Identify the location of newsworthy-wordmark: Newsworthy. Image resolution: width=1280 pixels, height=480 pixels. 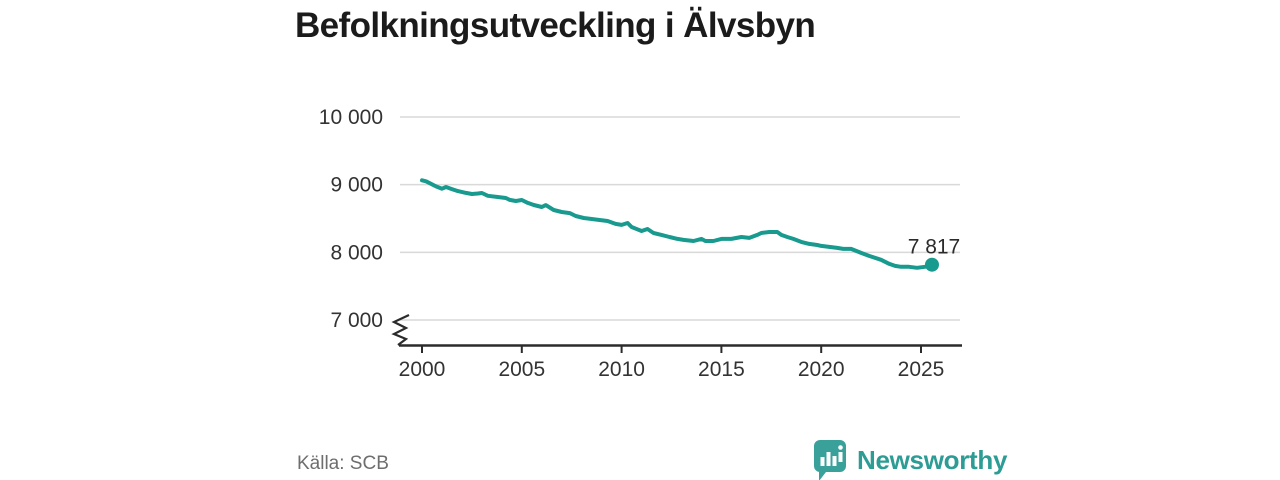
(932, 460).